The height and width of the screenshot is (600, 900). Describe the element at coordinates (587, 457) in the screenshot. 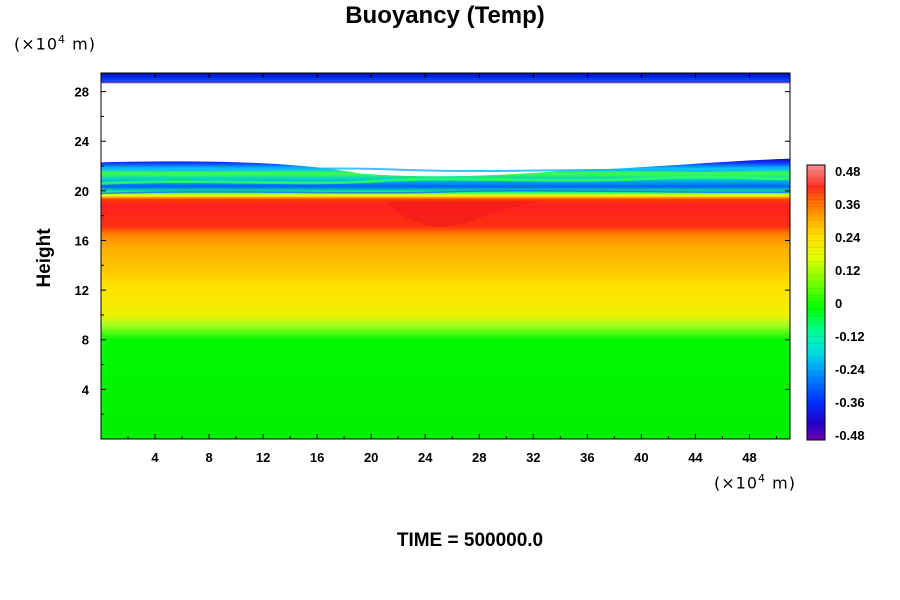

I see `x-tick-label: 36` at that location.